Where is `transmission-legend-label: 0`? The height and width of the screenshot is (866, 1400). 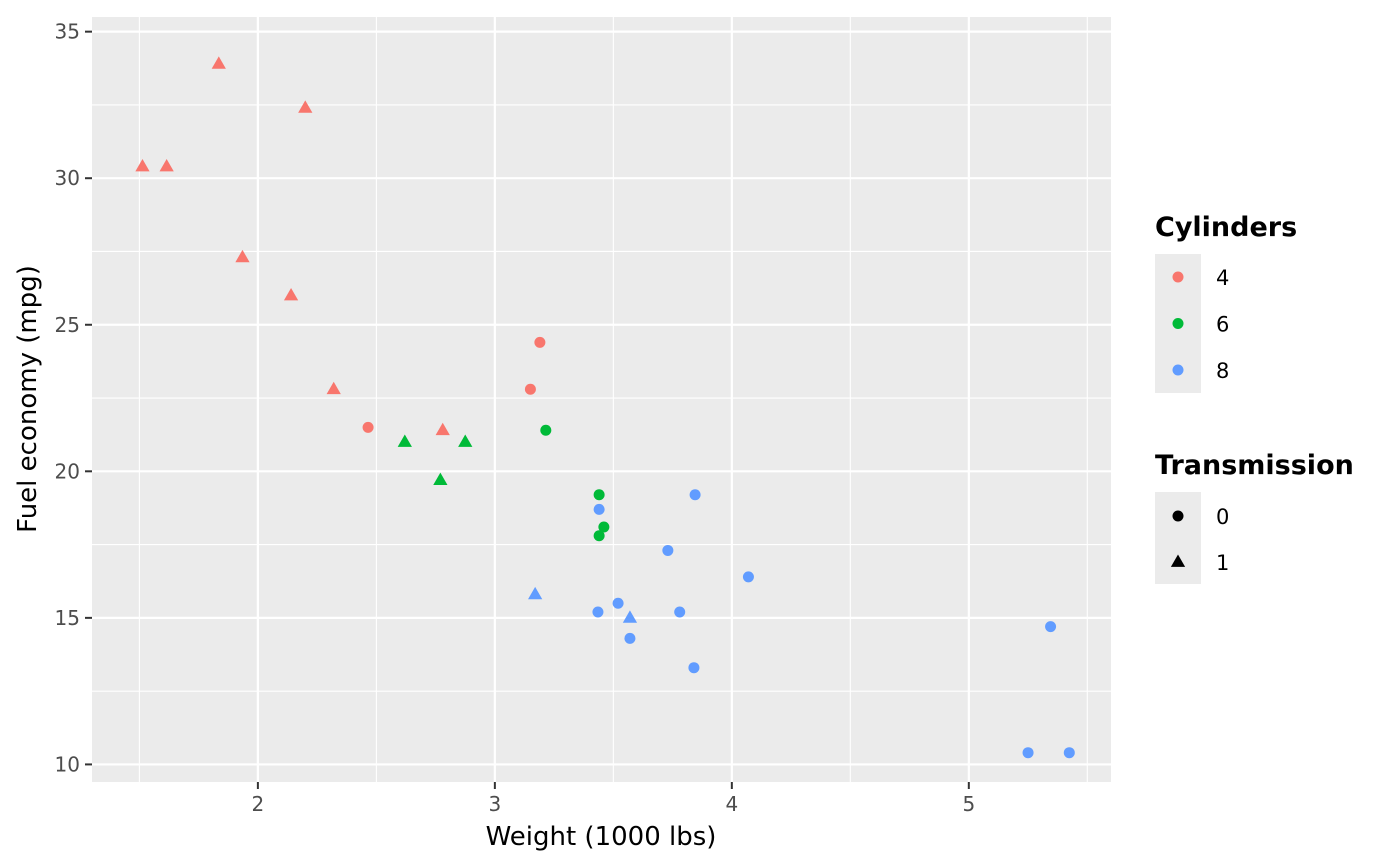
transmission-legend-label: 0 is located at coordinates (1222, 517).